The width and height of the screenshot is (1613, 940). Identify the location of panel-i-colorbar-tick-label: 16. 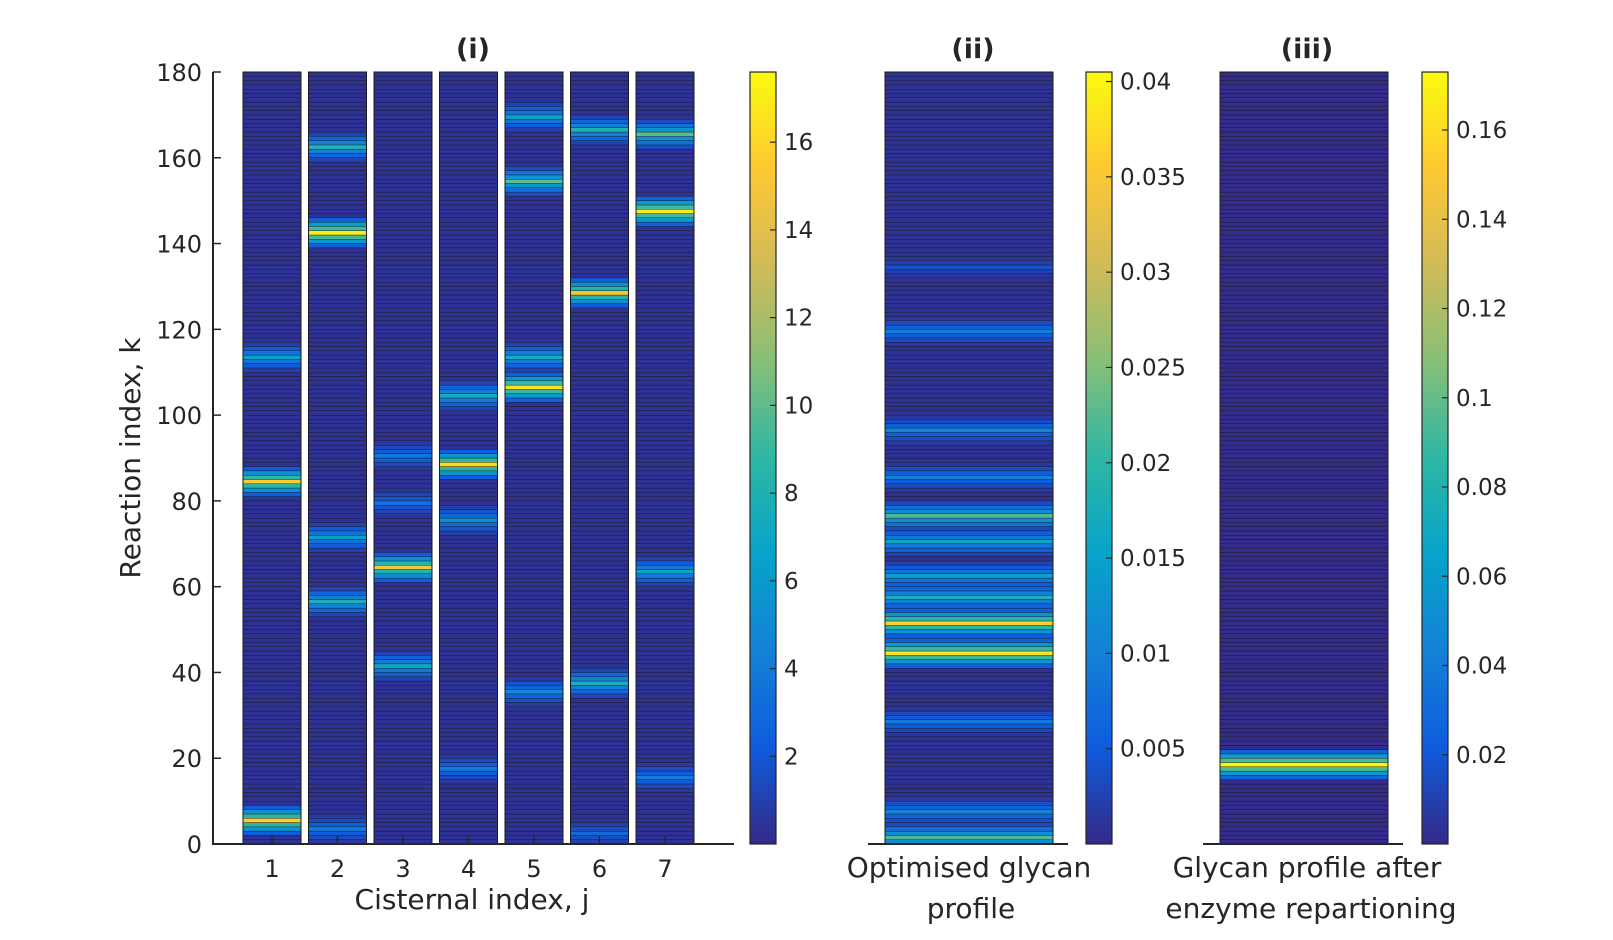
(798, 143).